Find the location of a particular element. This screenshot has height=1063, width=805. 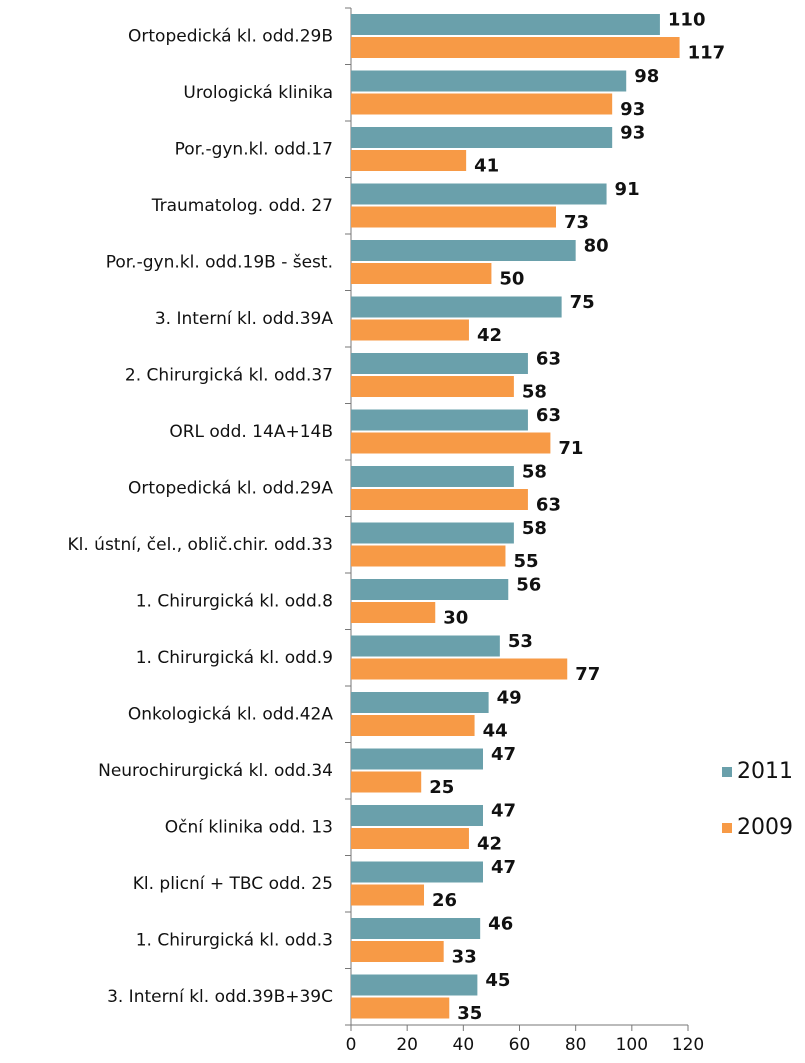

value-label: 55 is located at coordinates (525, 561).